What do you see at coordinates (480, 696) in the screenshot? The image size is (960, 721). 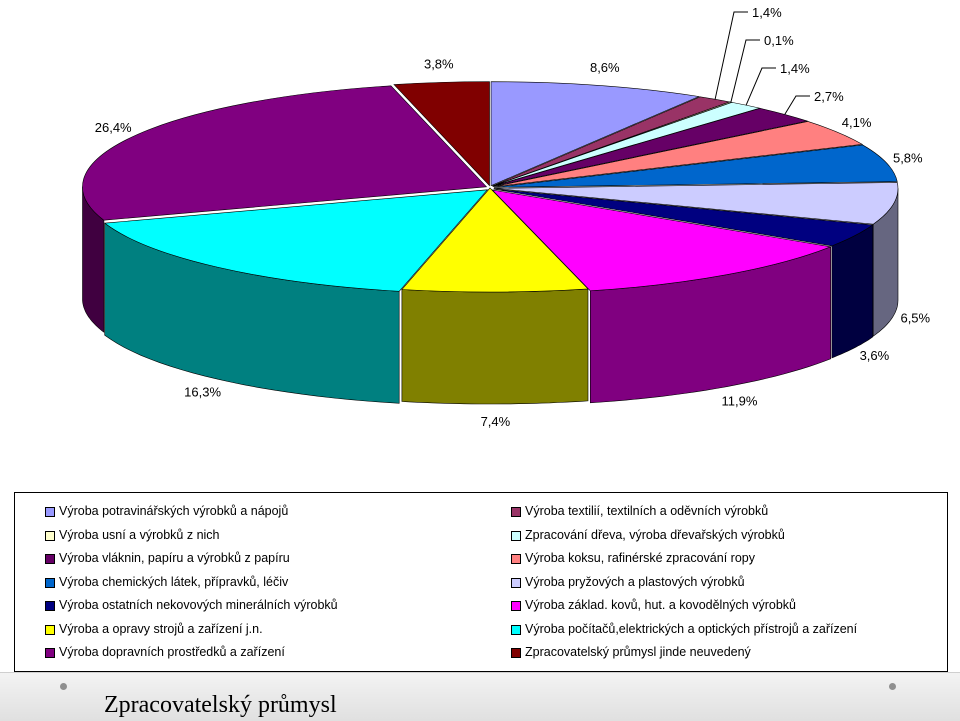 I see `slide-footer: Zpracovatelský průmysl` at bounding box center [480, 696].